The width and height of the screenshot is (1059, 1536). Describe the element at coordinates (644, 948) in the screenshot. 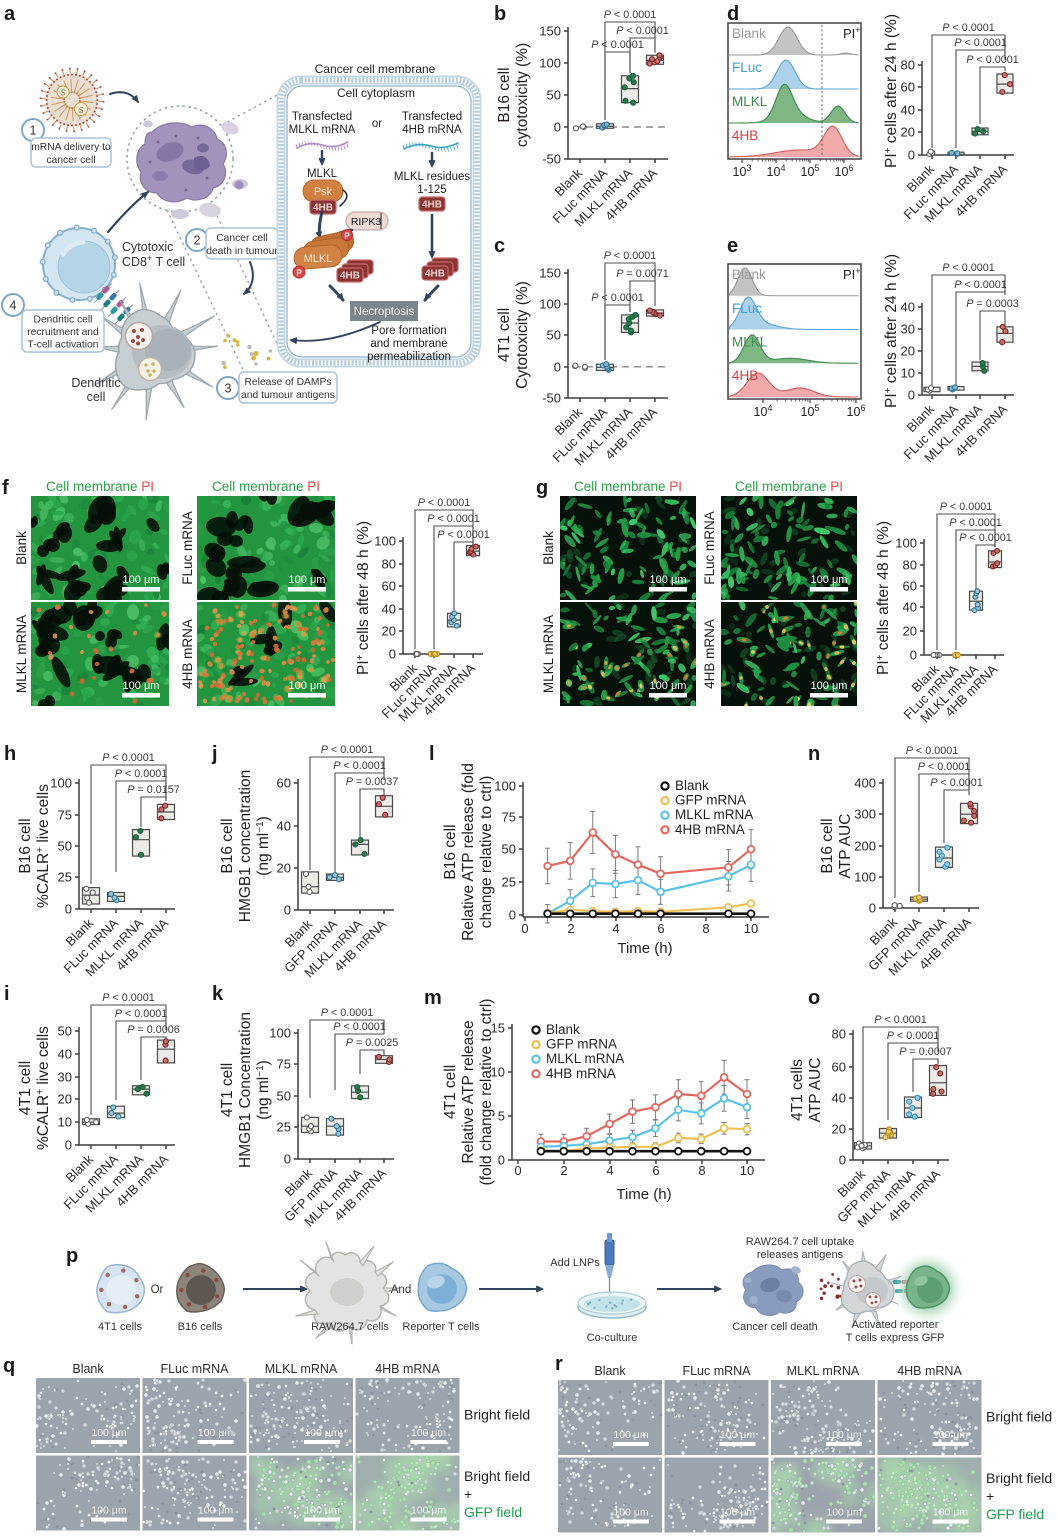

I see `svg-text: Time (h)` at that location.